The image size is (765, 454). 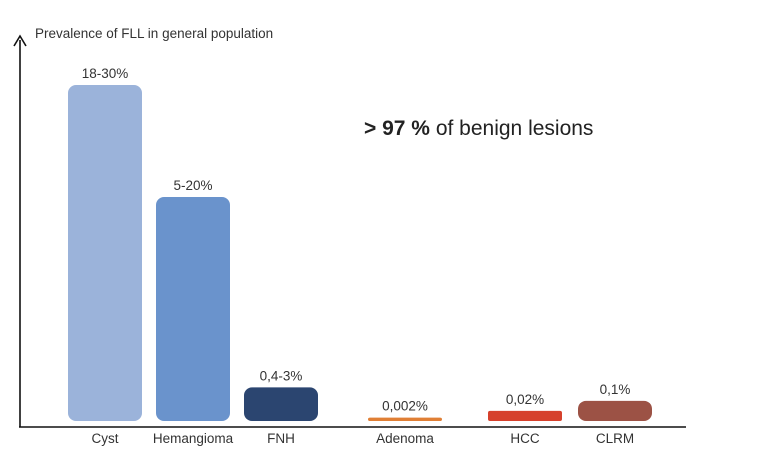 I want to click on bar-adenoma, so click(x=405, y=419).